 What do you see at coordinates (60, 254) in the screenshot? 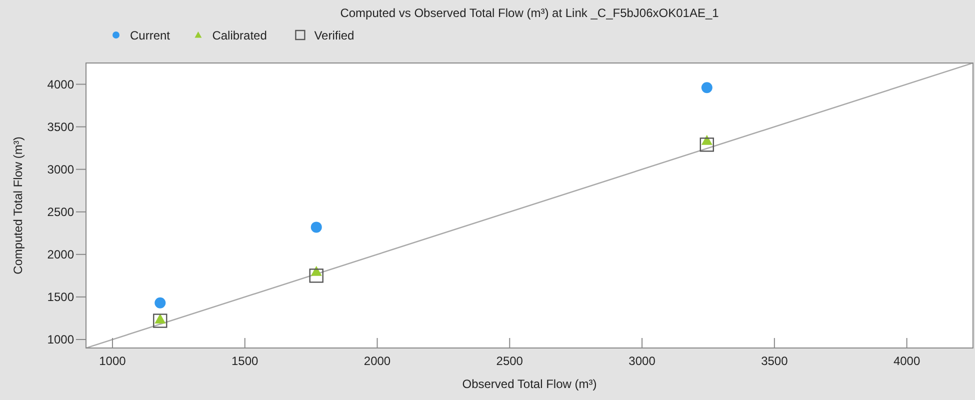
I see `y-tick-label: 2000` at bounding box center [60, 254].